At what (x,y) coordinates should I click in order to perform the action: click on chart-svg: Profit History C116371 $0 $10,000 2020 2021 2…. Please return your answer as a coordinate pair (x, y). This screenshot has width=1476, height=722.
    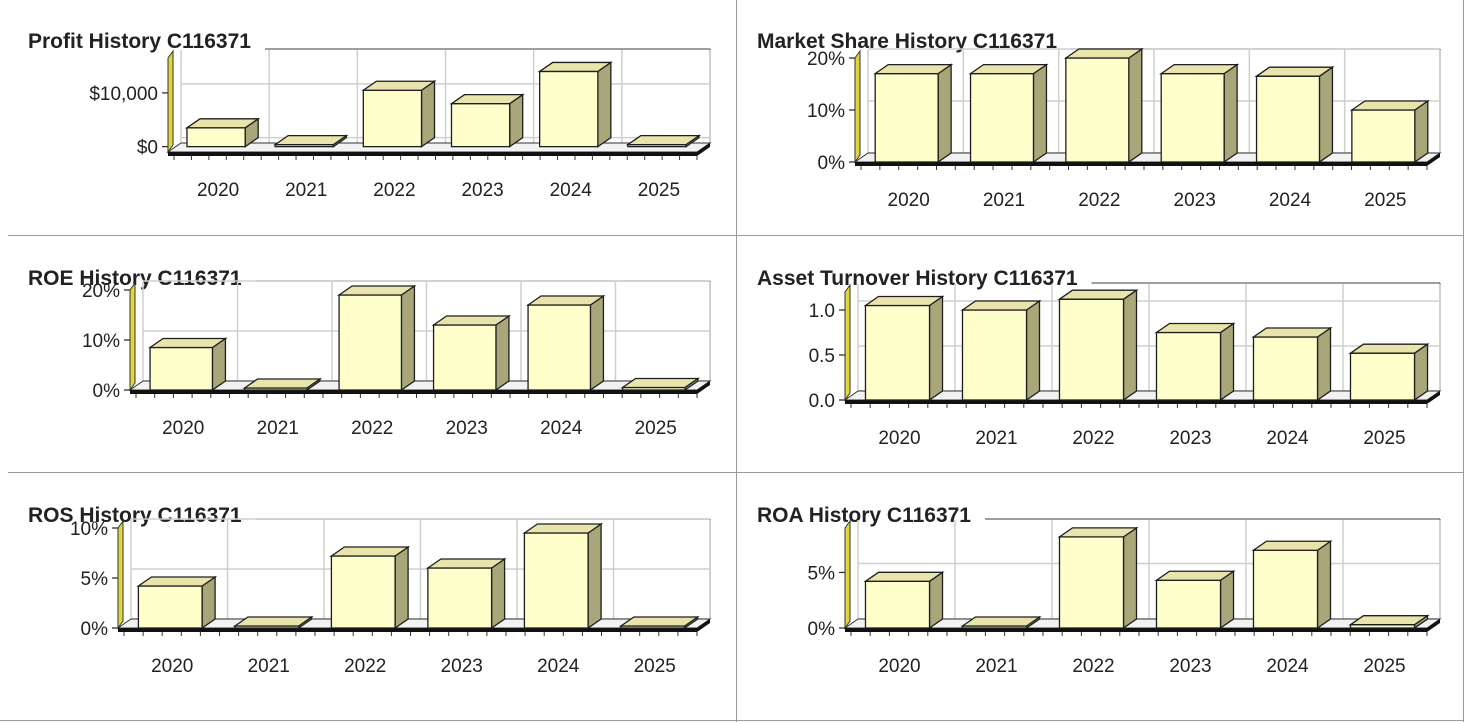
    Looking at the image, I should click on (370, 115).